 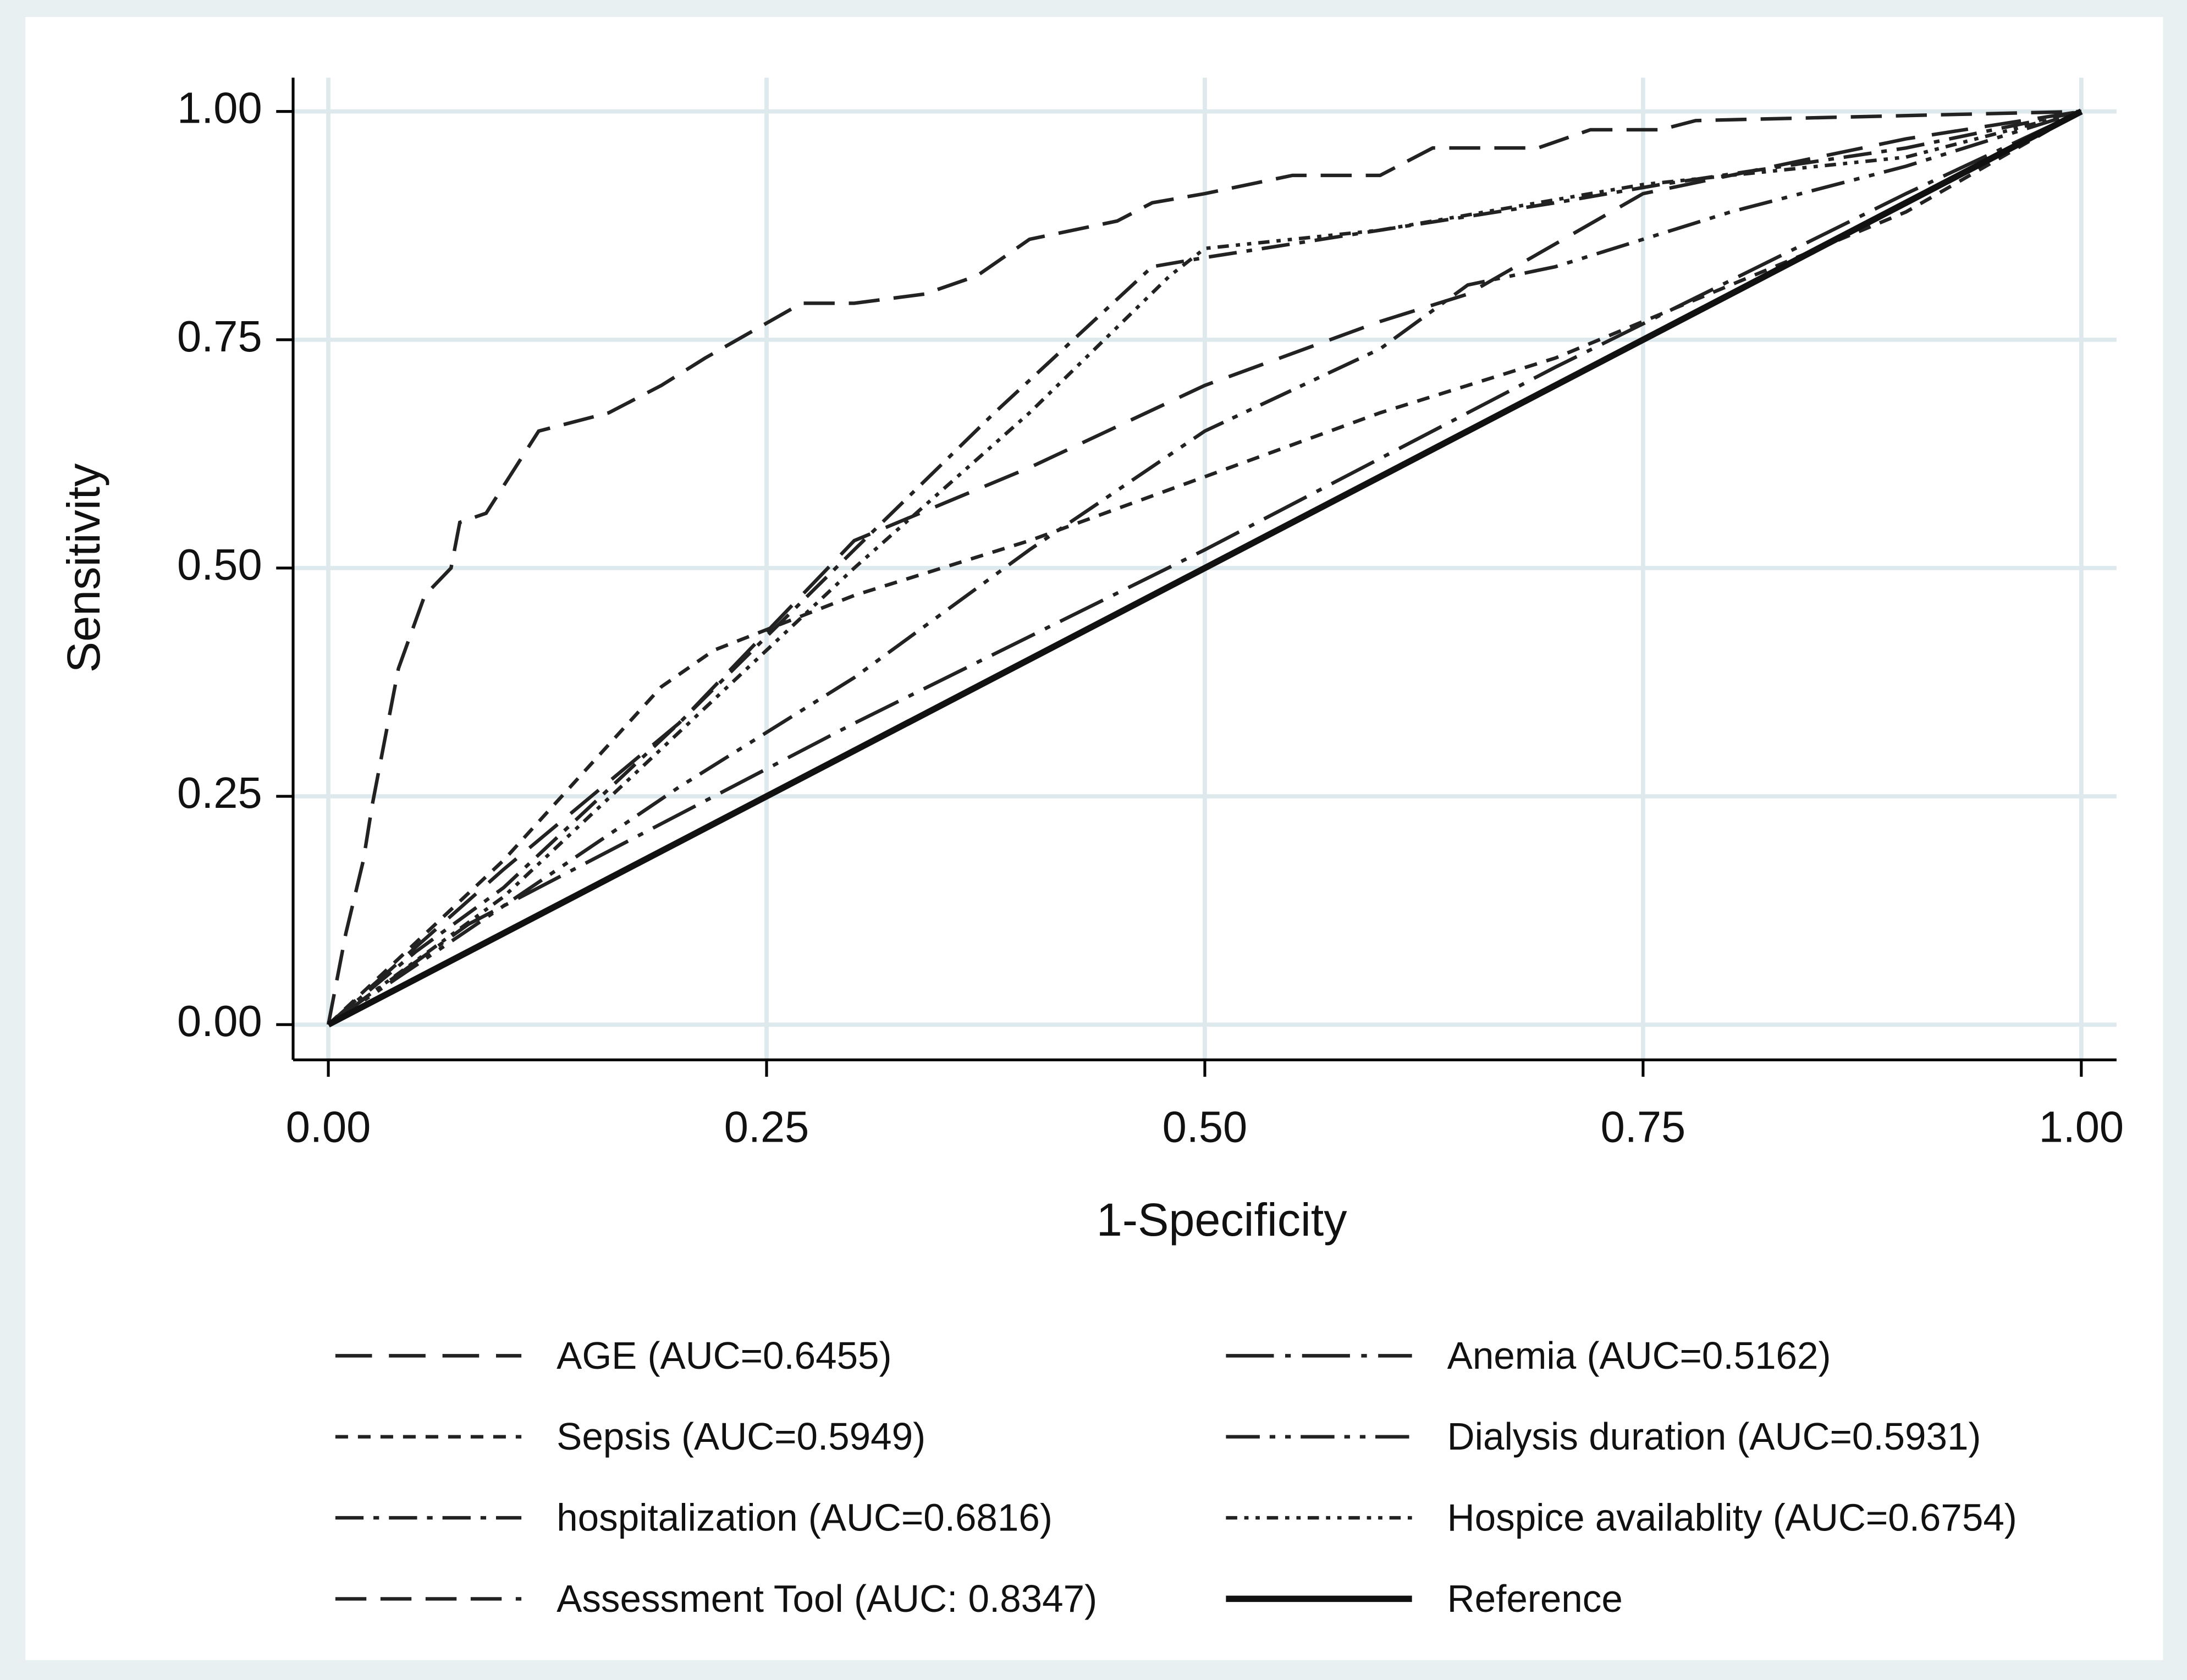 What do you see at coordinates (219, 564) in the screenshot?
I see `y-tick-label: 0.50` at bounding box center [219, 564].